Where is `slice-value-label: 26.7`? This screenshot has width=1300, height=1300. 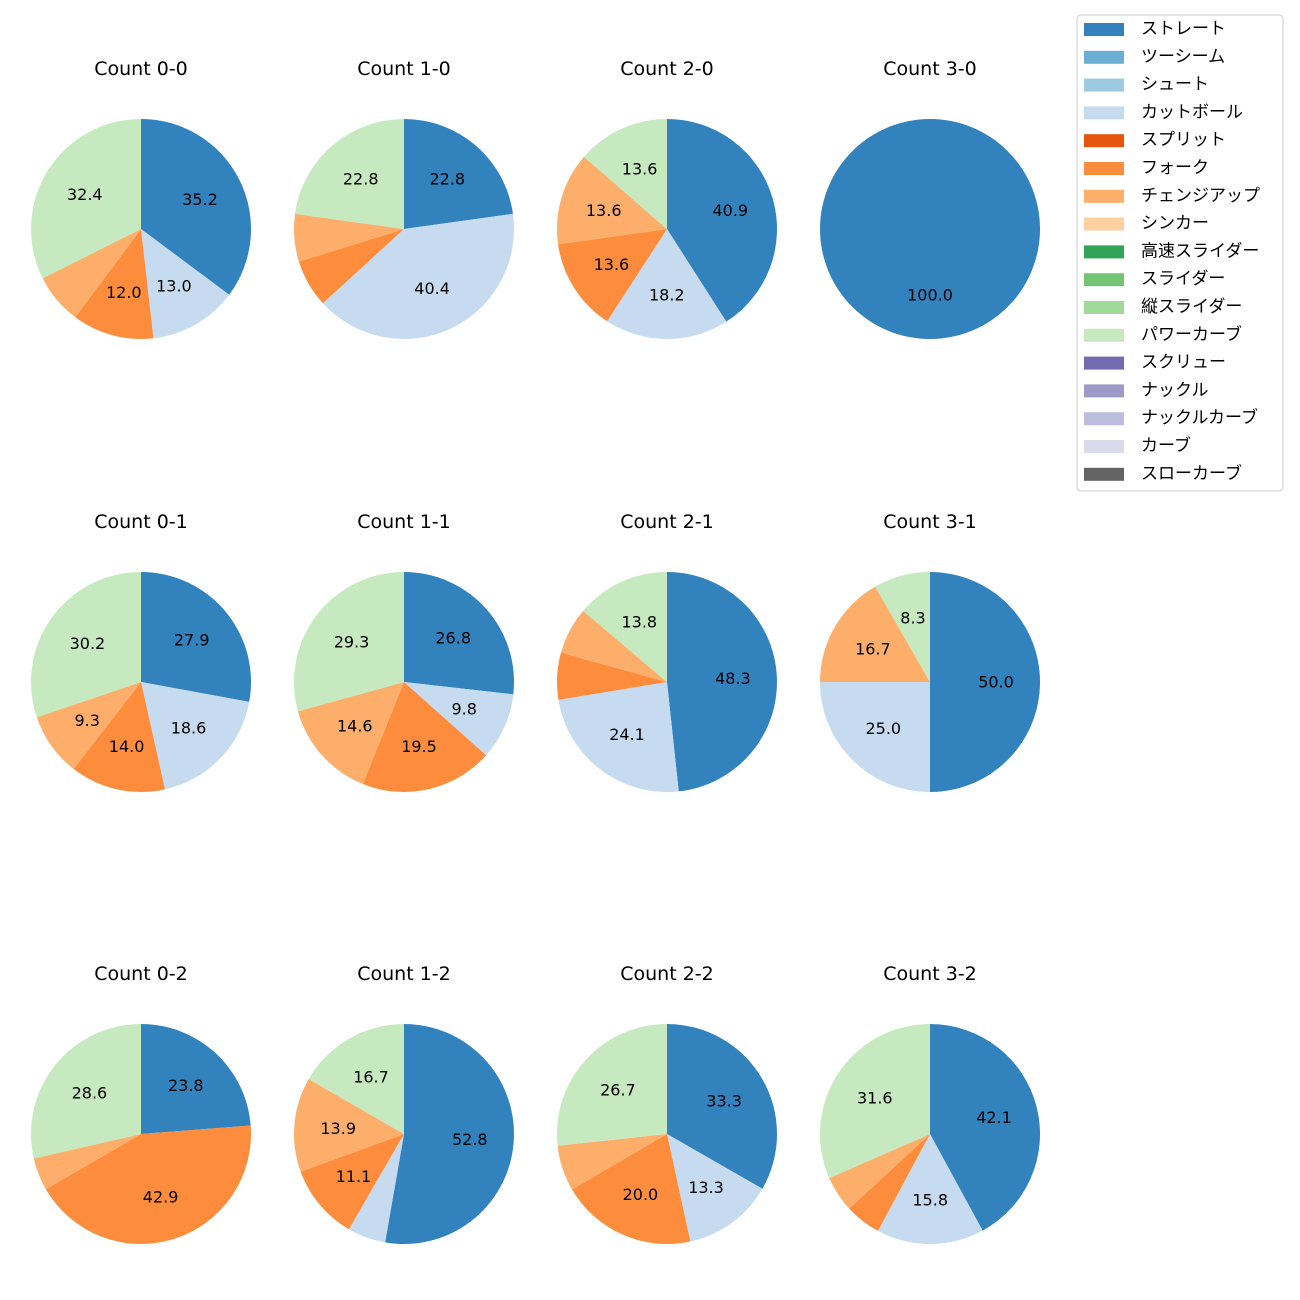
slice-value-label: 26.7 is located at coordinates (618, 1089).